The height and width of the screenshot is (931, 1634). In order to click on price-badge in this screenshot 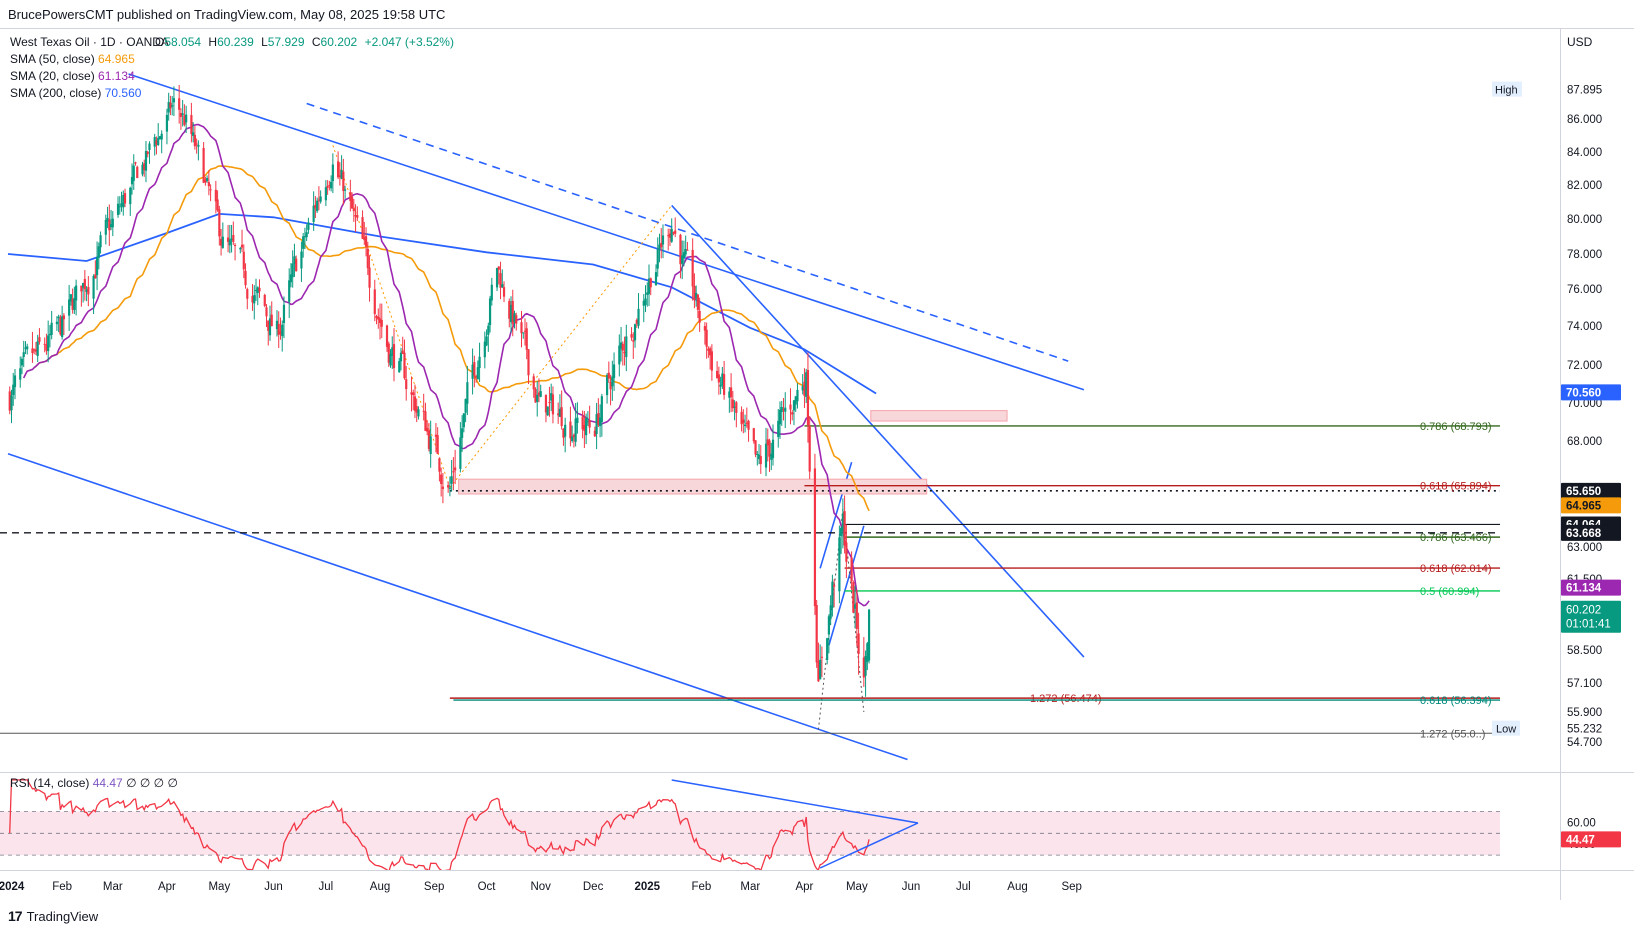, I will do `click(1591, 532)`.